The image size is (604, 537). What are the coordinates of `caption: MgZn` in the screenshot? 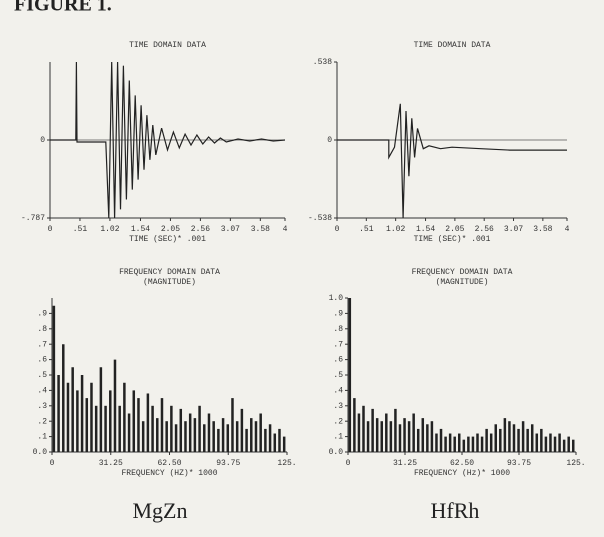 It's located at (160, 510).